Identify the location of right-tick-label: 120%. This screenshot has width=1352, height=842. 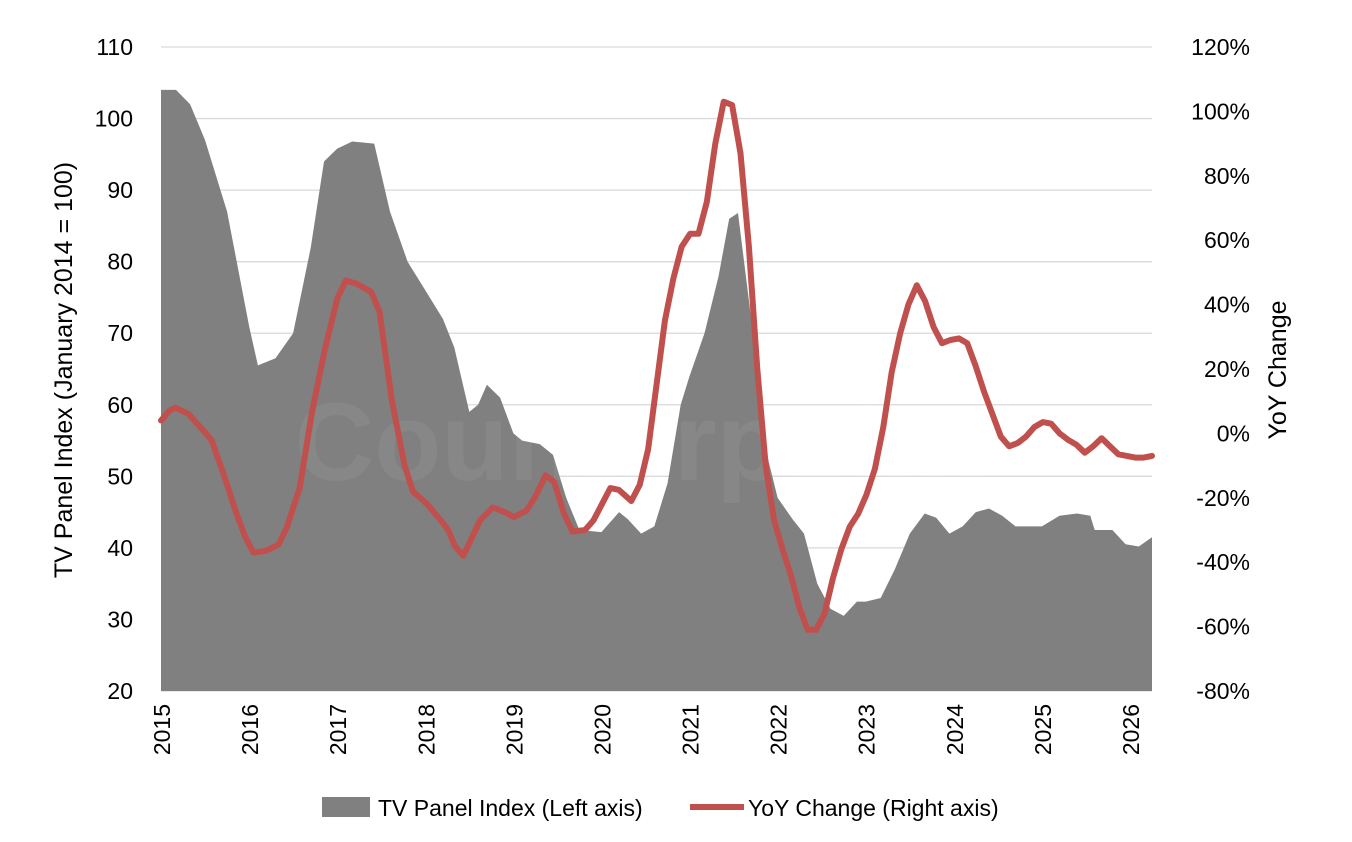
(1220, 47).